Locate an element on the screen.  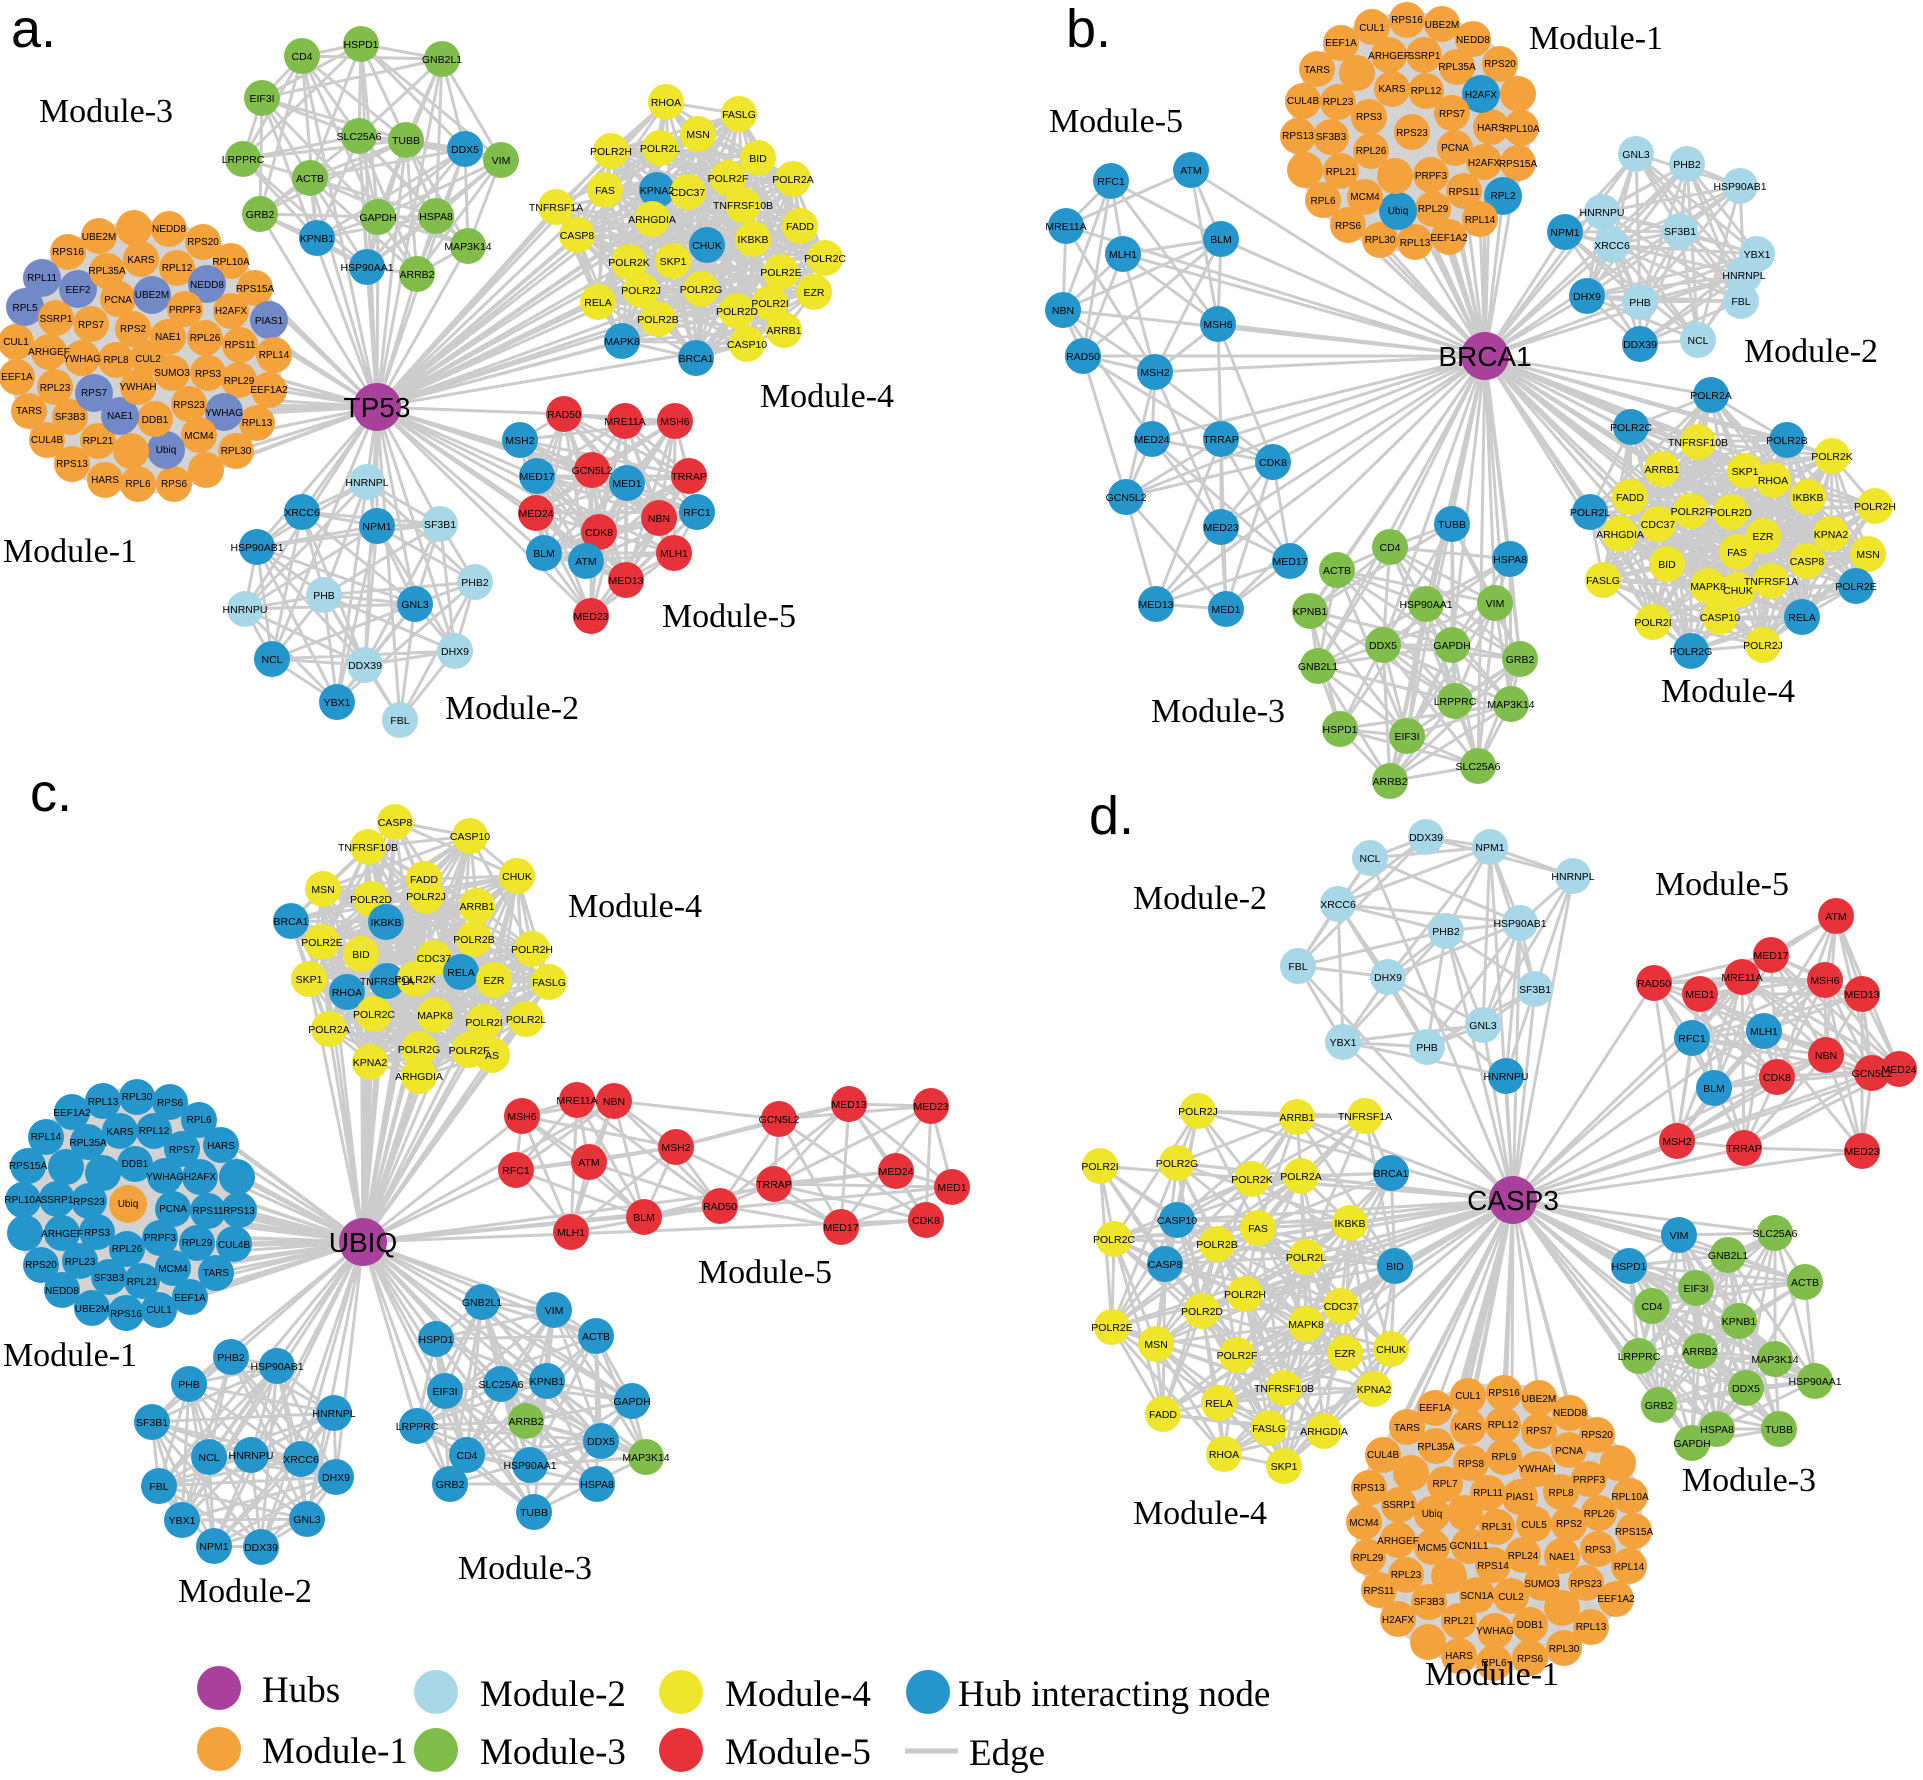
svg-text: FADD is located at coordinates (800, 227).